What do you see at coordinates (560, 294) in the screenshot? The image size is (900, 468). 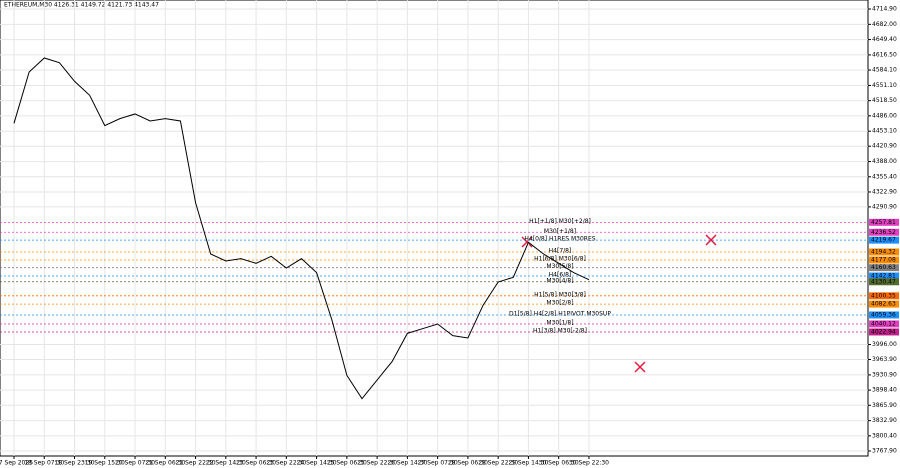 I see `level-label: H1[5/8] M30[3/8]` at bounding box center [560, 294].